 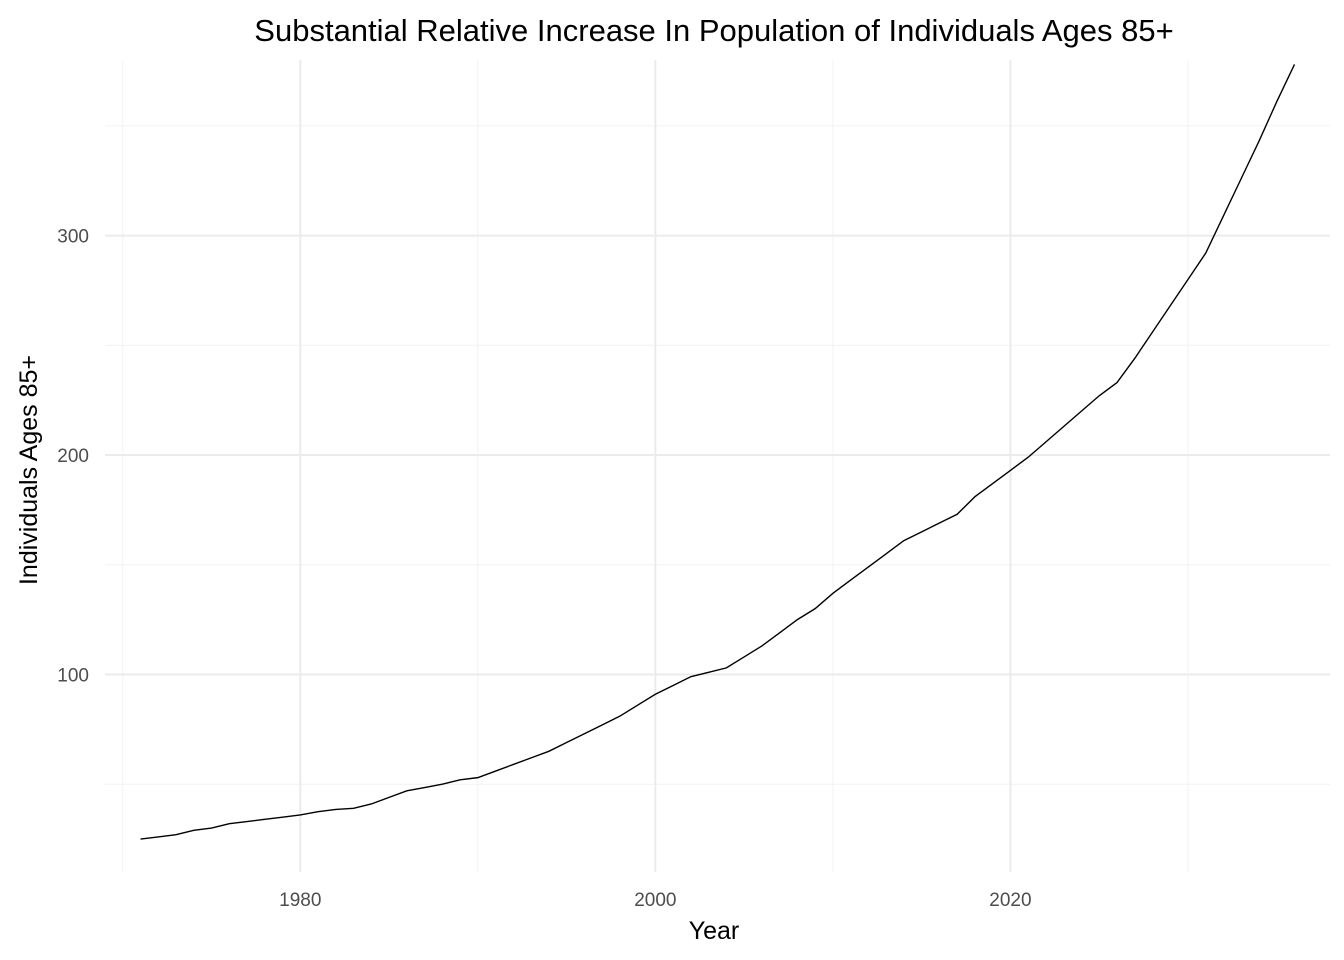 I want to click on y-tick-label: 200, so click(x=73, y=456).